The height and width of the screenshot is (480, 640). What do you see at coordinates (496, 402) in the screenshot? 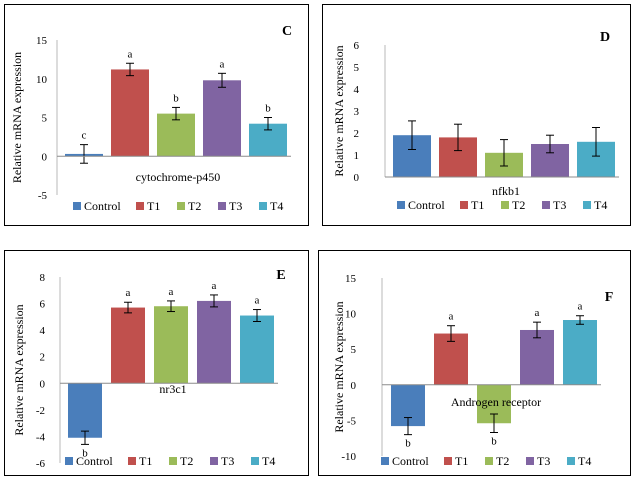
I see `chart-title: Androgen receptor` at bounding box center [496, 402].